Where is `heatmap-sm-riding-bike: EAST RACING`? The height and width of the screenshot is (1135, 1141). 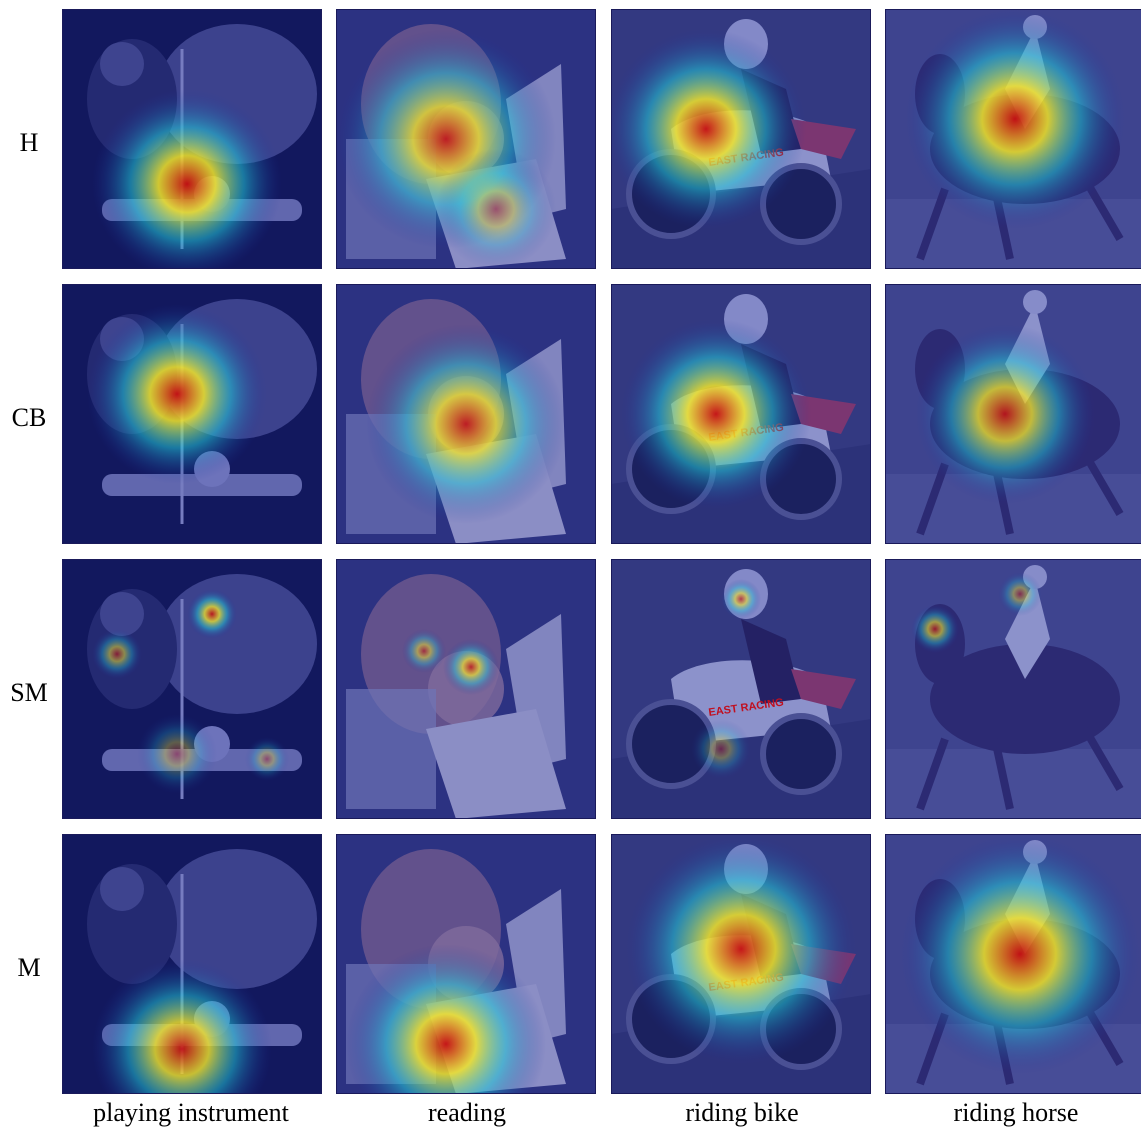
heatmap-sm-riding-bike: EAST RACING is located at coordinates (741, 689).